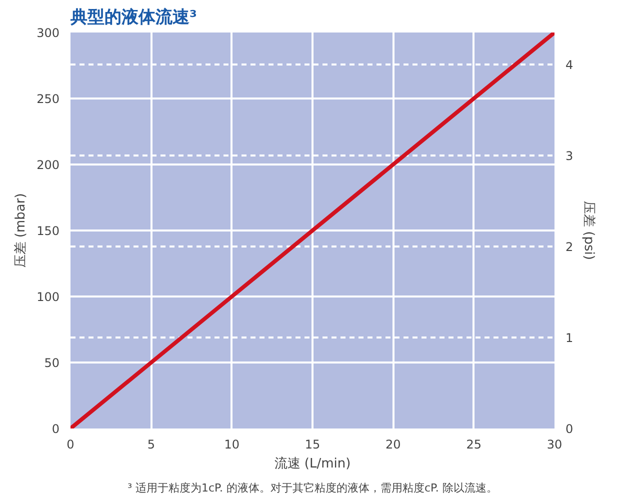 The width and height of the screenshot is (624, 499). Describe the element at coordinates (570, 337) in the screenshot. I see `y2-tick-label: 1` at that location.